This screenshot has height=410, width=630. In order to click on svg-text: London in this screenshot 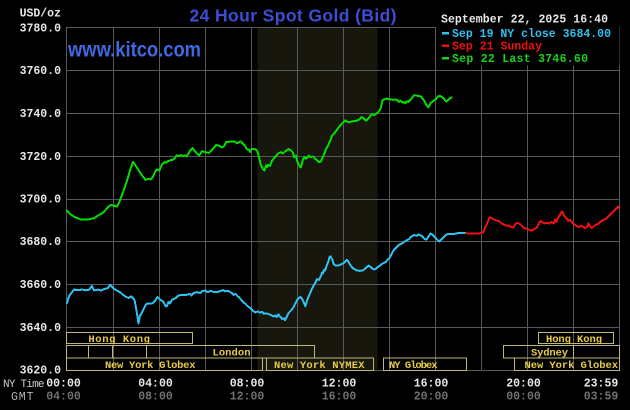, I will do `click(232, 354)`.